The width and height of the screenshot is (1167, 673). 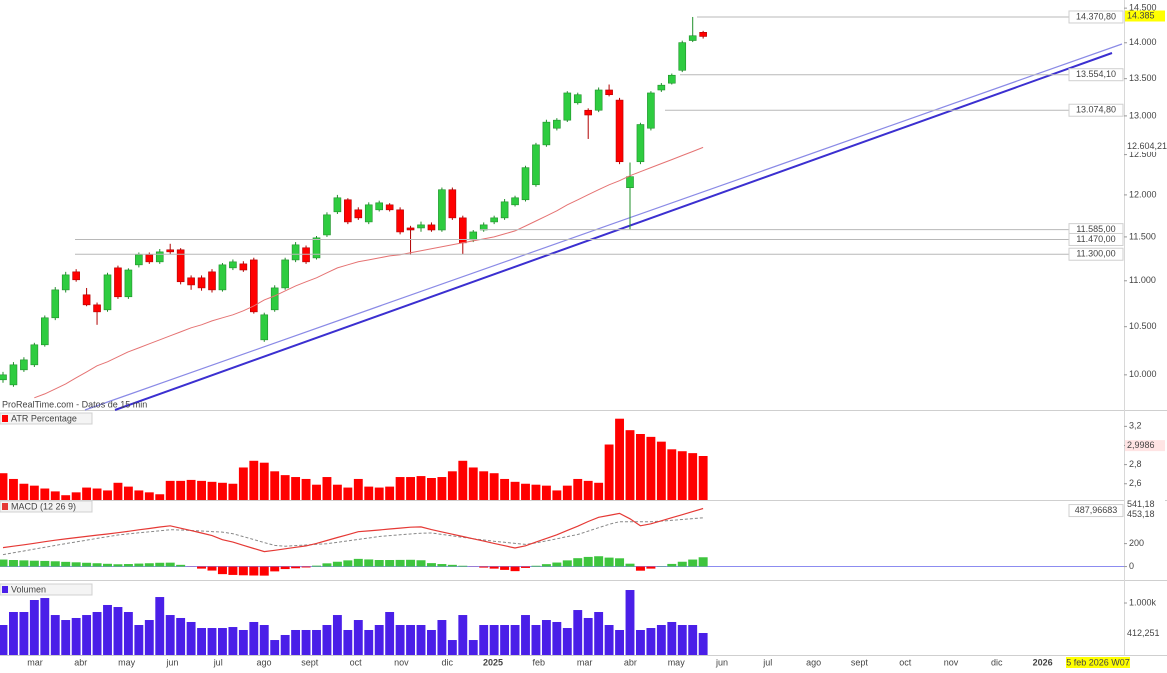 What do you see at coordinates (1142, 280) in the screenshot?
I see `y-tick-label: 11.000` at bounding box center [1142, 280].